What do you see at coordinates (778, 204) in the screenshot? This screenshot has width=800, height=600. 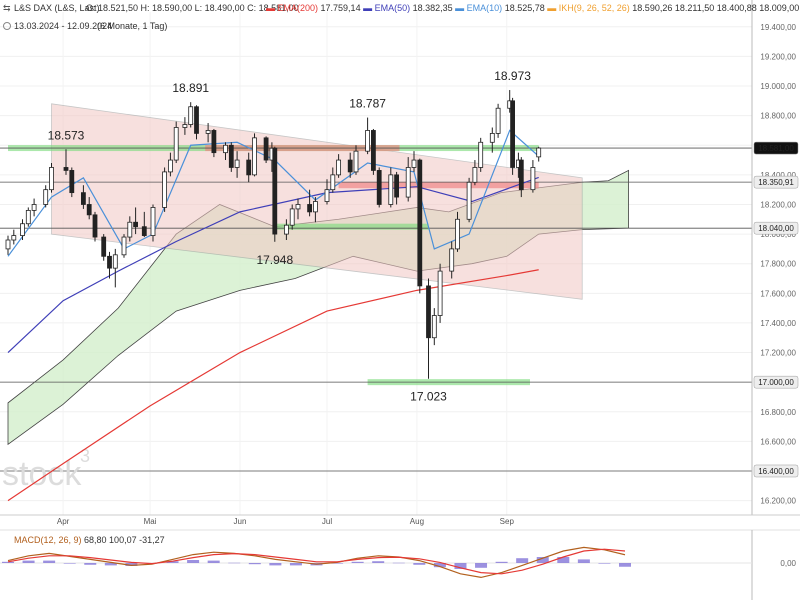 I see `y-tick-label: 18.200,00` at bounding box center [778, 204].